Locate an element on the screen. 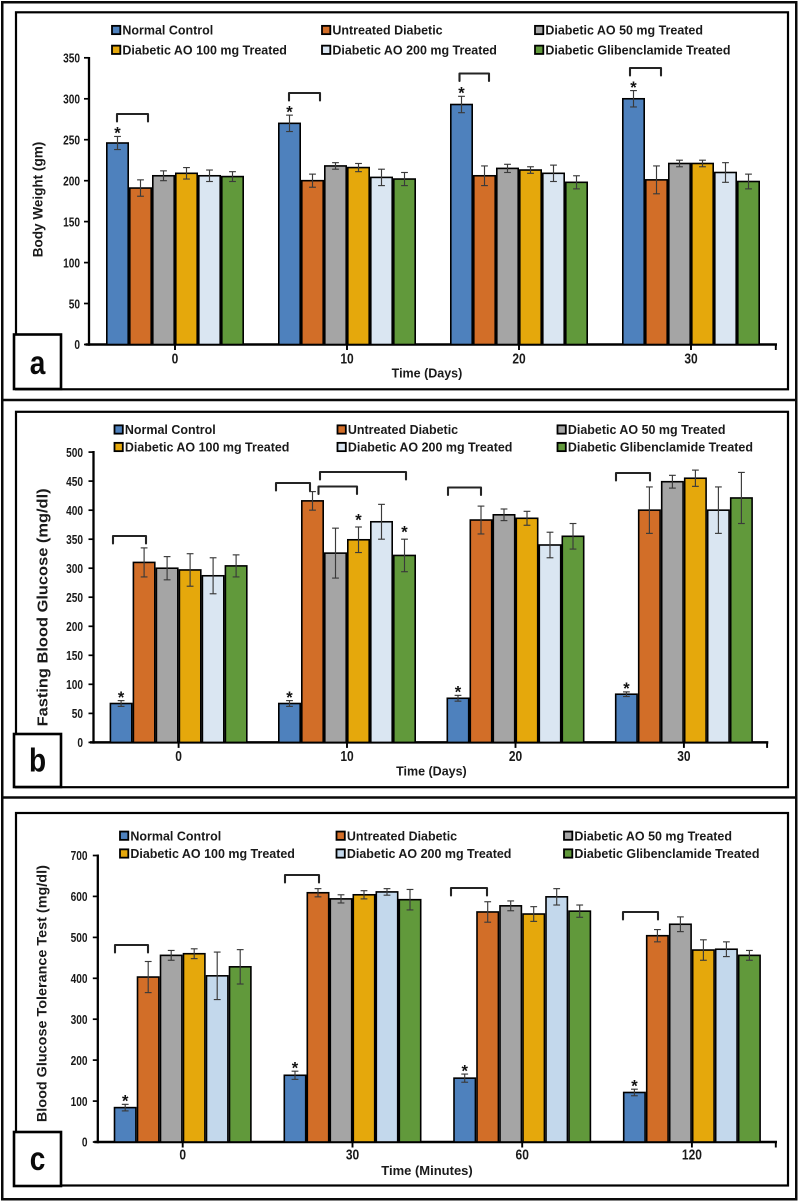  svg-text: 120 is located at coordinates (692, 1154).